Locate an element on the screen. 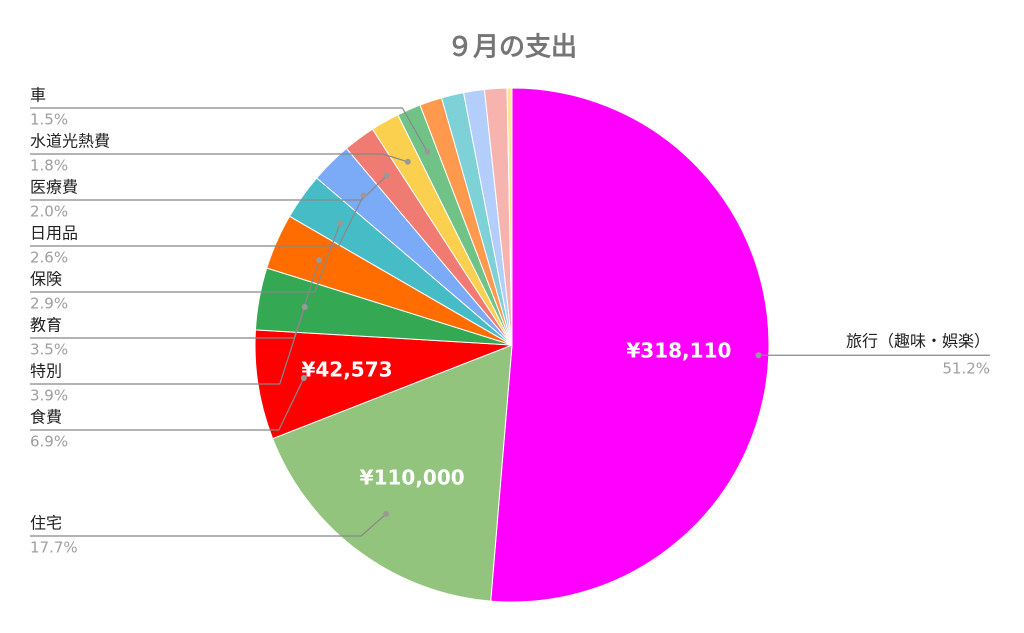 The width and height of the screenshot is (1024, 633). category-label: 旅行（趣味・娯楽） is located at coordinates (918, 341).